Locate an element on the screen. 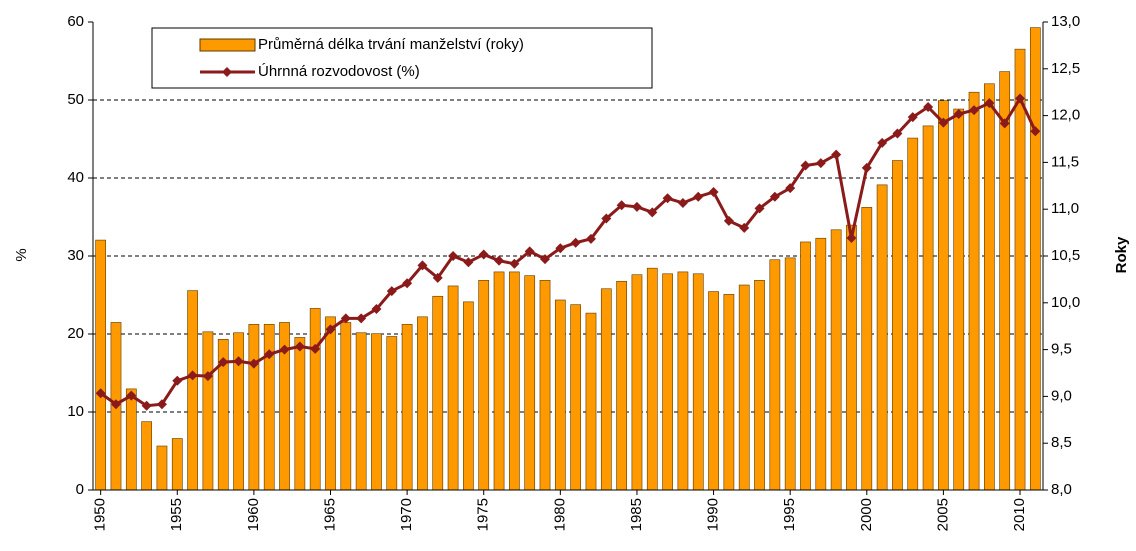 This screenshot has width=1136, height=551. x-tick-label: 1985 is located at coordinates (636, 514).